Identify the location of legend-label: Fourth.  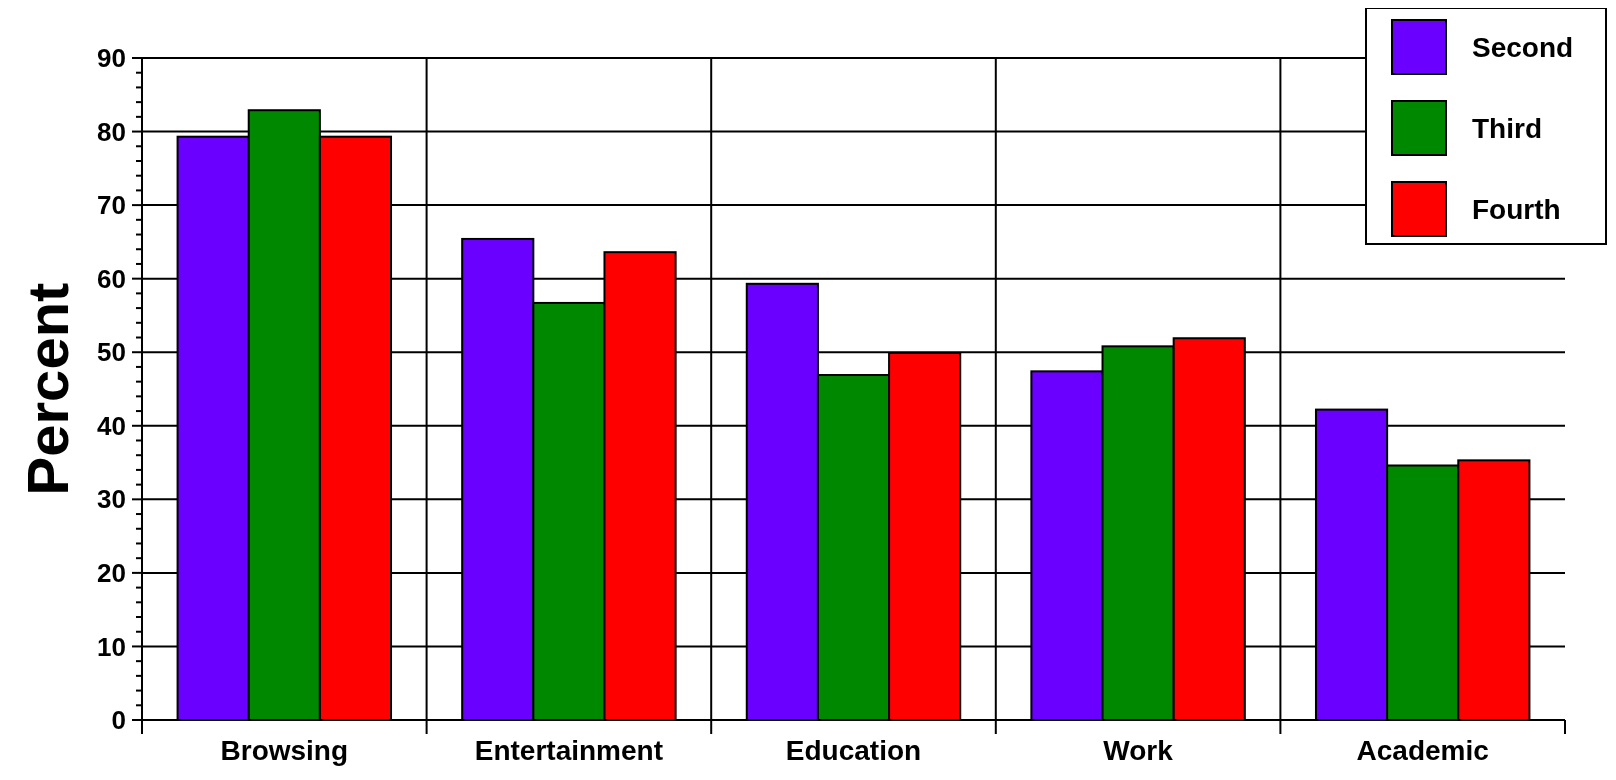
(1516, 209).